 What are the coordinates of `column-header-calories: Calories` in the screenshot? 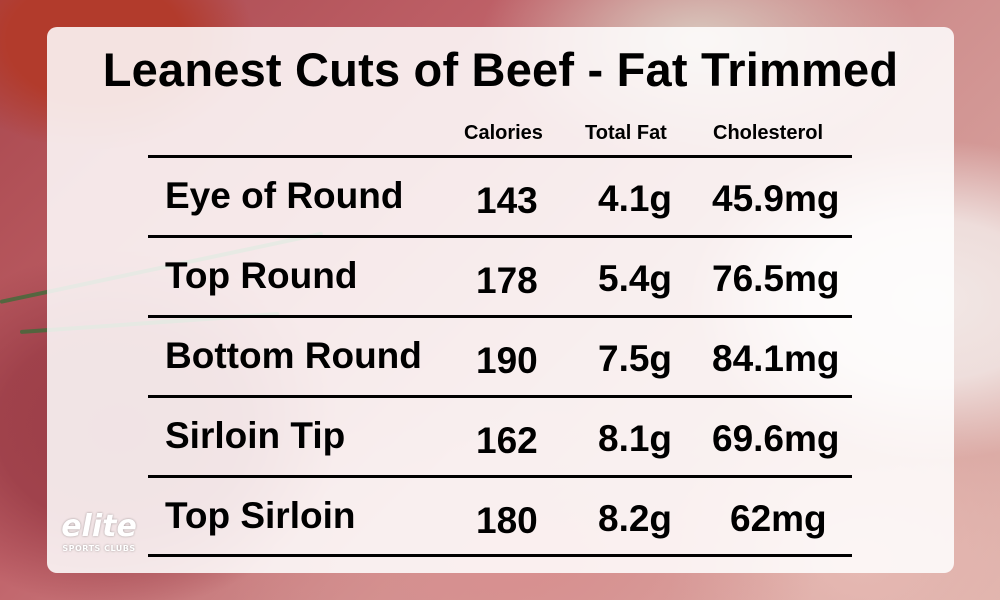 It's located at (503, 133).